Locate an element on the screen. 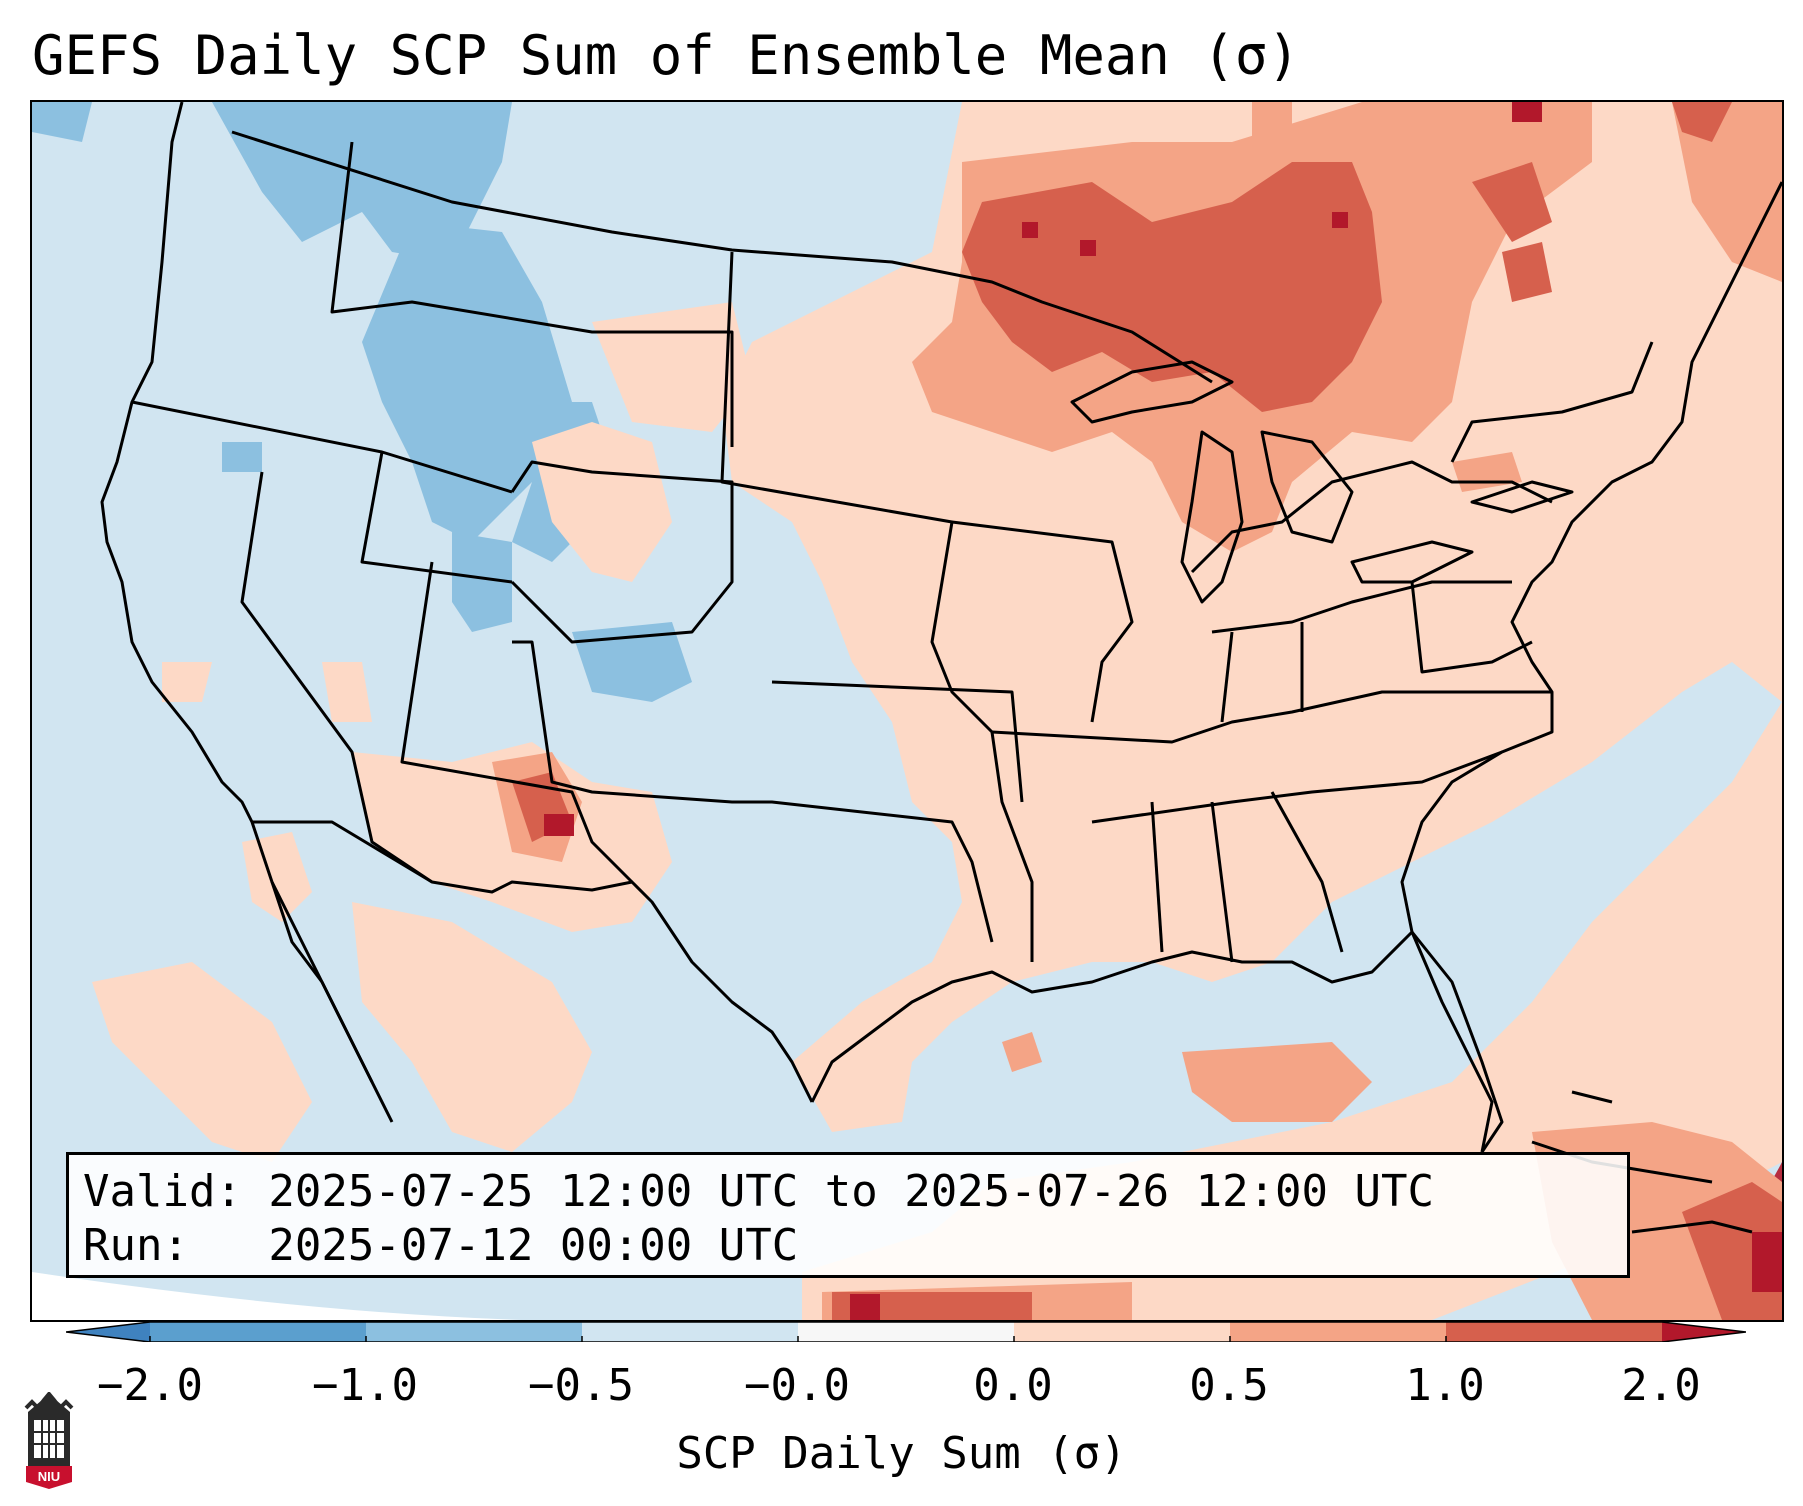  colorbar is located at coordinates (906, 1332).